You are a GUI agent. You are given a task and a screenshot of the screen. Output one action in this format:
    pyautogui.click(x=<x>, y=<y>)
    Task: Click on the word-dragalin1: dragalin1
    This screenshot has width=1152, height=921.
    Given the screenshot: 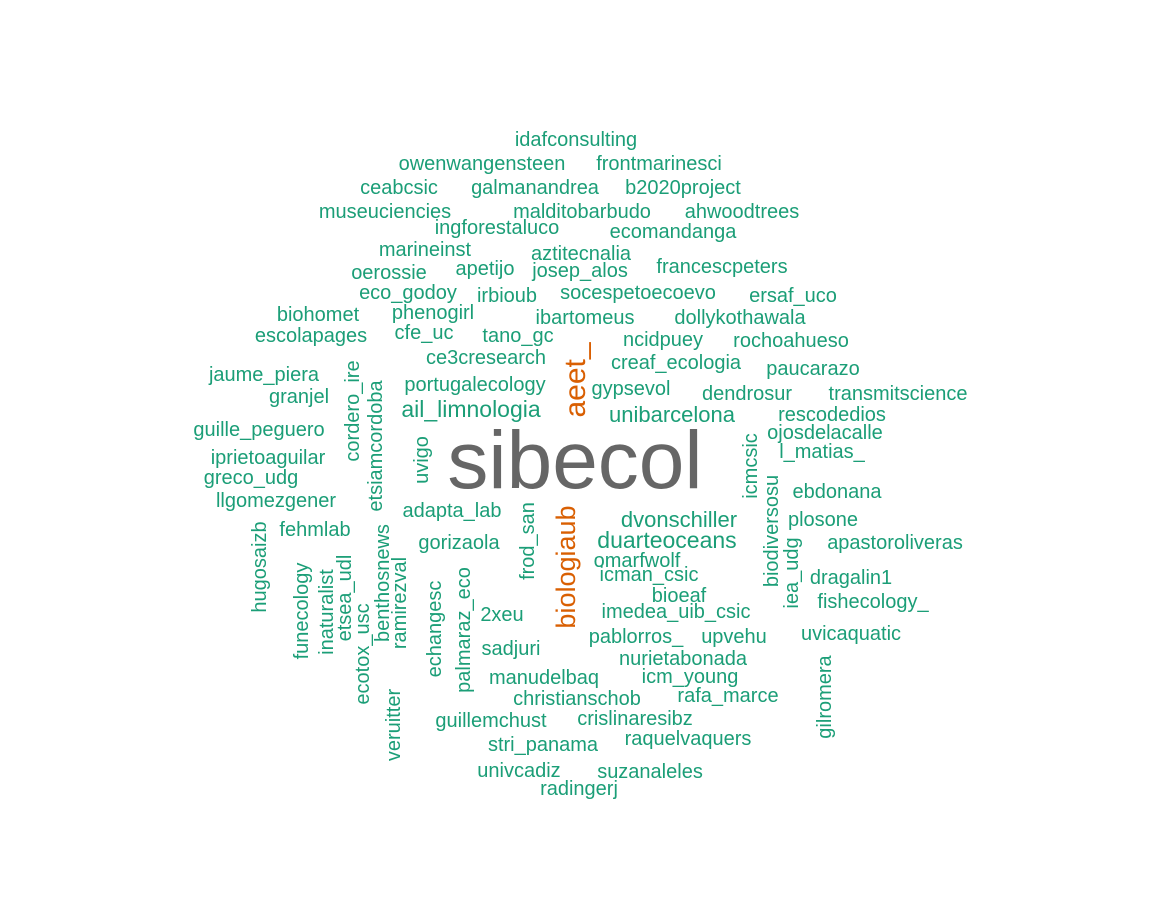 What is the action you would take?
    pyautogui.click(x=851, y=578)
    